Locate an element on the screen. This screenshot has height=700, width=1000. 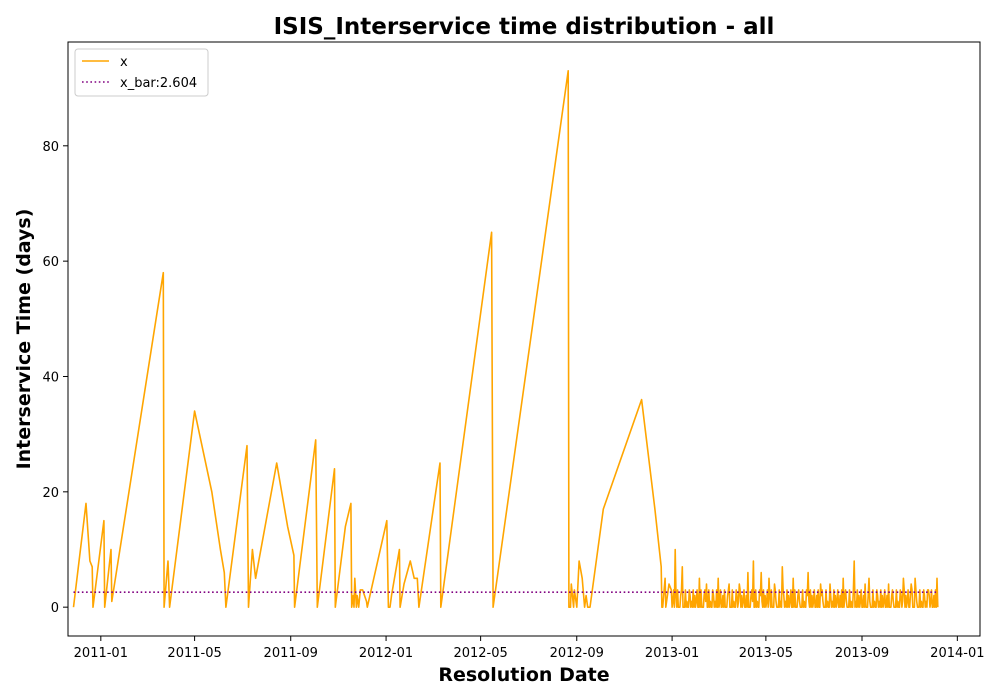
x-tick-label: 2013-09 is located at coordinates (862, 653).